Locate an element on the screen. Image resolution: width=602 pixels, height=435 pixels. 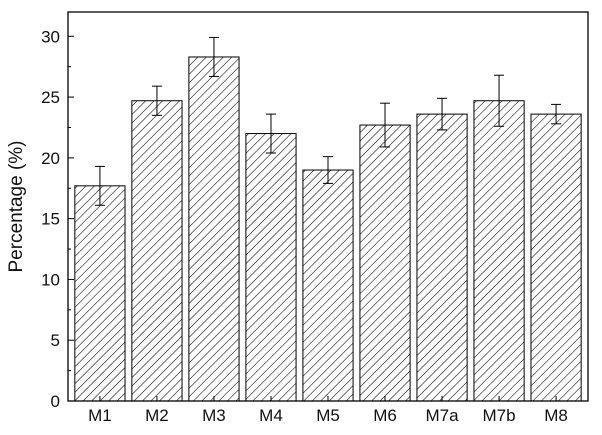
y-axis-label: Percentage (%) is located at coordinates (16, 206).